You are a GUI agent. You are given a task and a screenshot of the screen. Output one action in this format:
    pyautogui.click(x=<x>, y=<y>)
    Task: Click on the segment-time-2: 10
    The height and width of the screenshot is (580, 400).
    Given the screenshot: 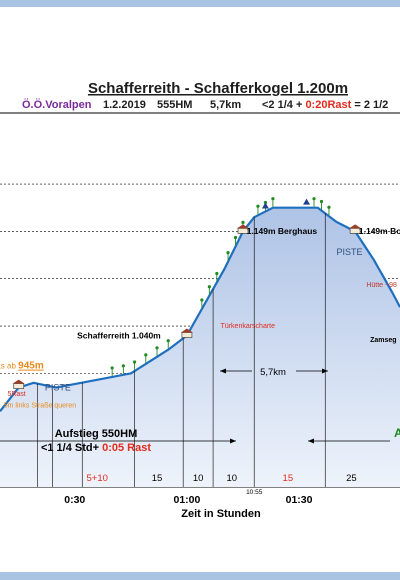 What is the action you would take?
    pyautogui.click(x=198, y=478)
    